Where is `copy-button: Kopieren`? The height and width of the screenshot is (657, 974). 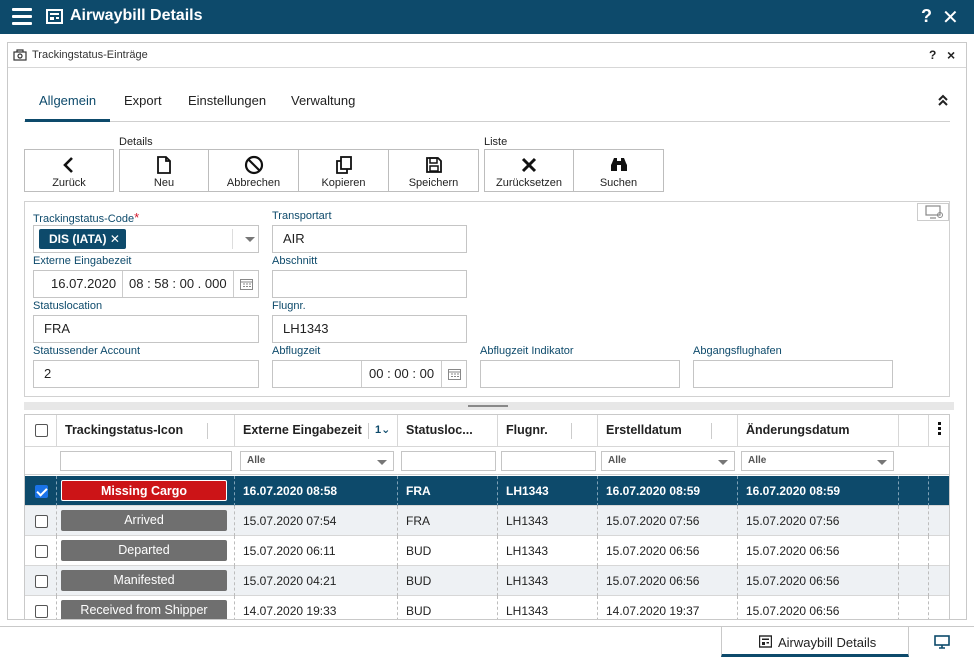 copy-button: Kopieren is located at coordinates (343, 170).